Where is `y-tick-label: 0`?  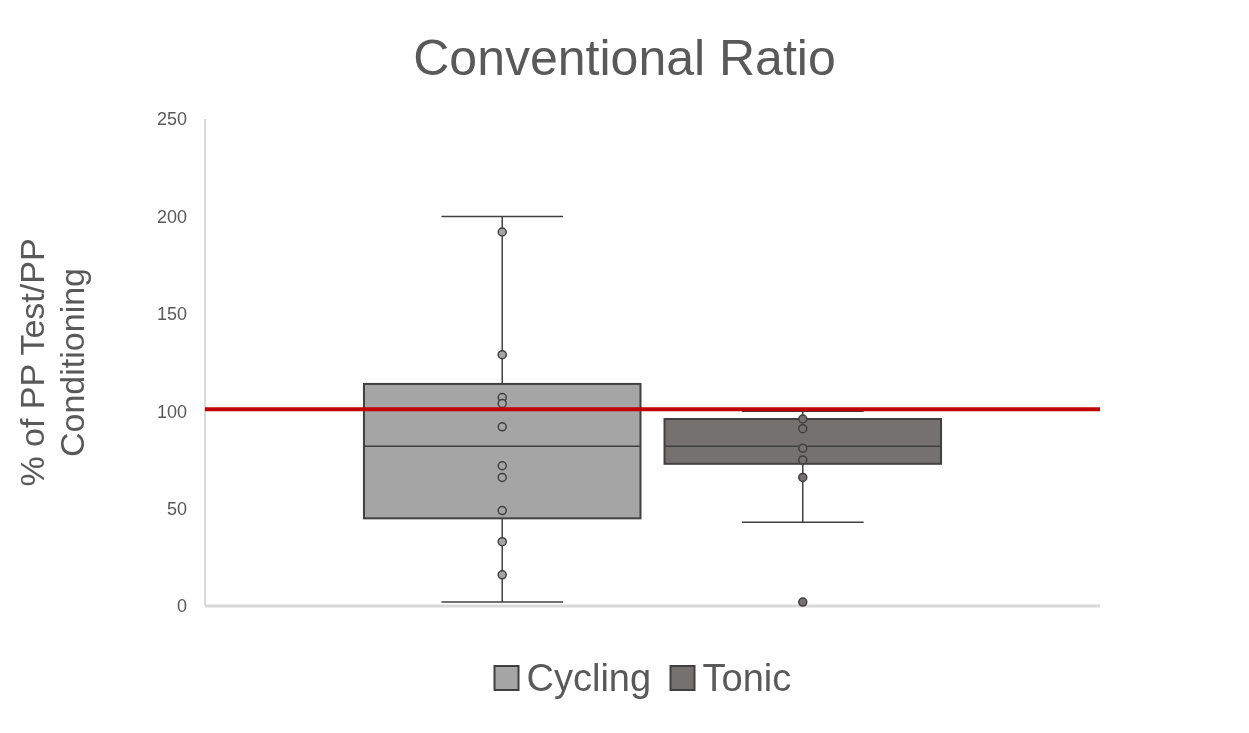 y-tick-label: 0 is located at coordinates (181, 606).